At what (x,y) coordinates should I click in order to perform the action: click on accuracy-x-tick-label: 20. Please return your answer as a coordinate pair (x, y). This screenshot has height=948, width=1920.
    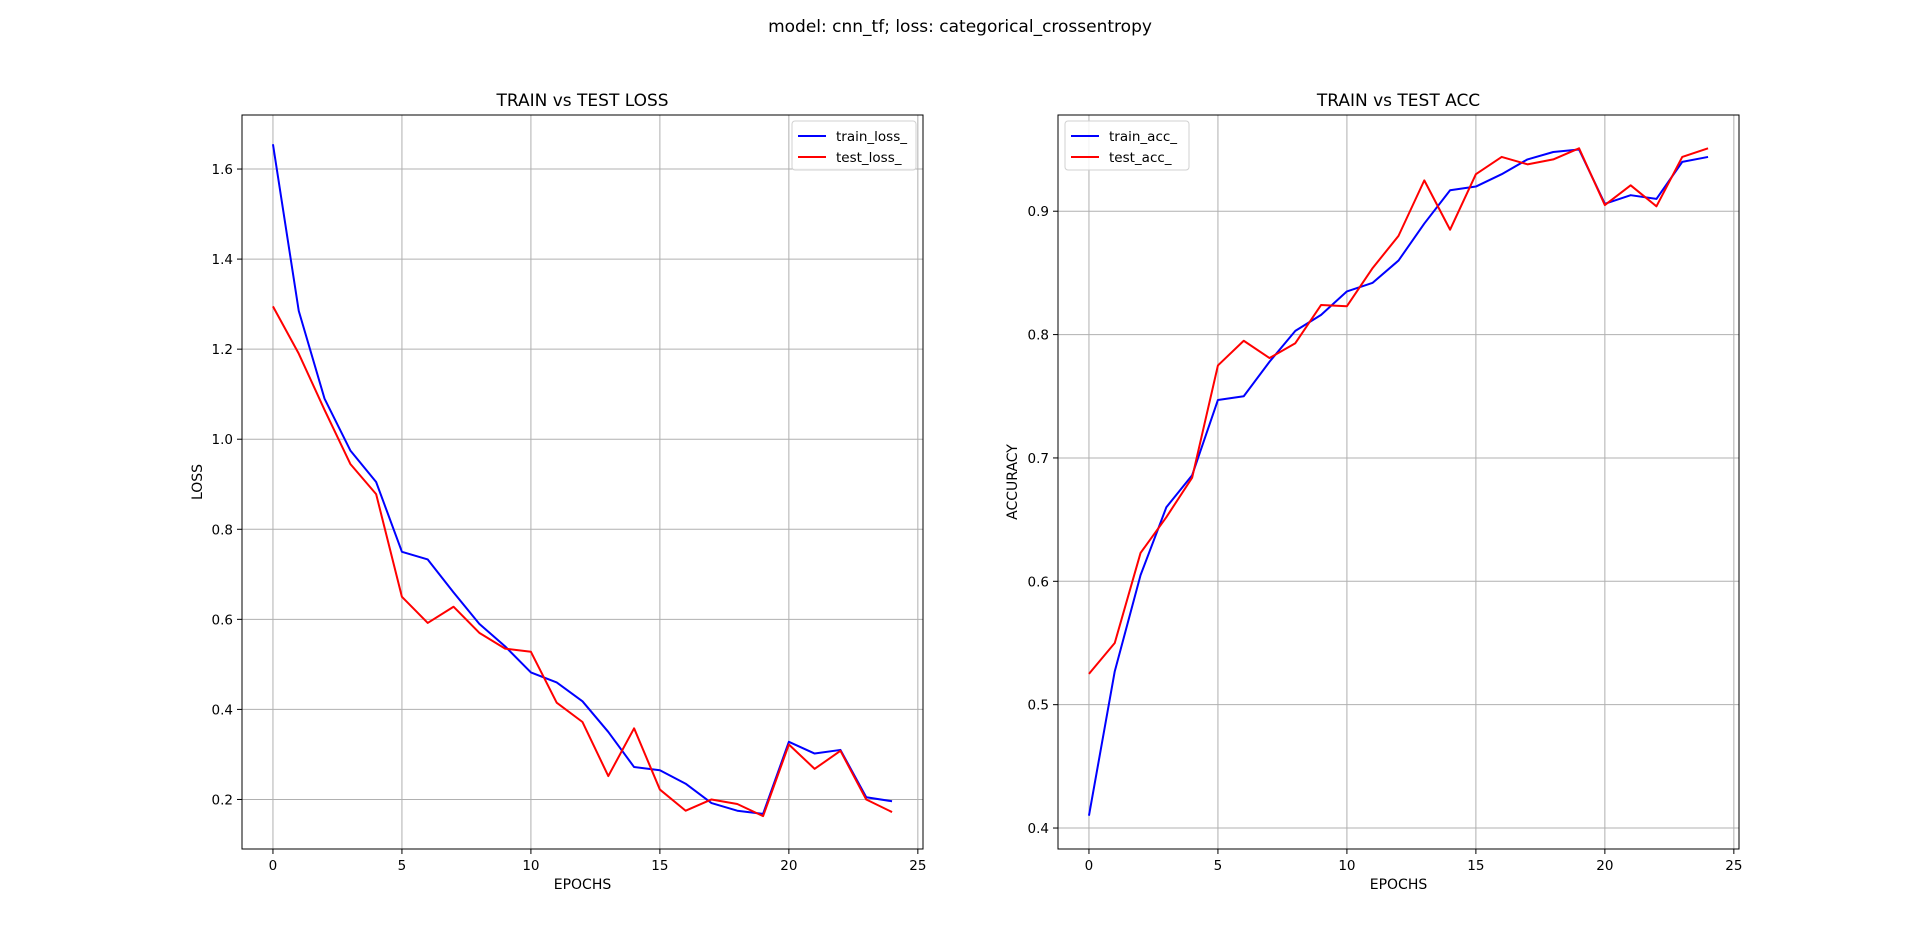
    Looking at the image, I should click on (1604, 866).